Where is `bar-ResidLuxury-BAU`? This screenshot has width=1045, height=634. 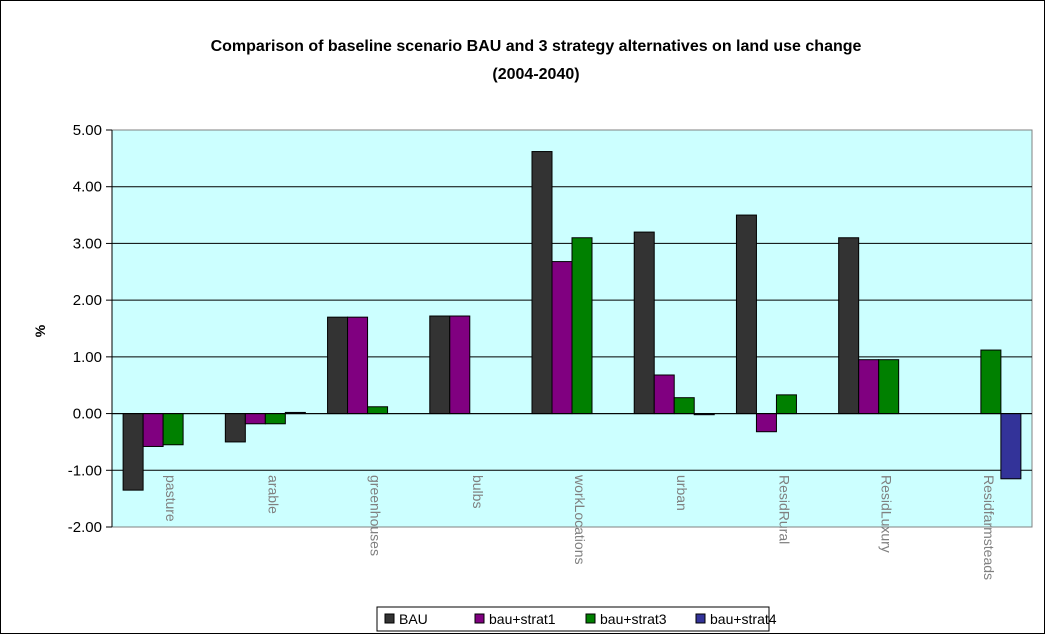 bar-ResidLuxury-BAU is located at coordinates (849, 326).